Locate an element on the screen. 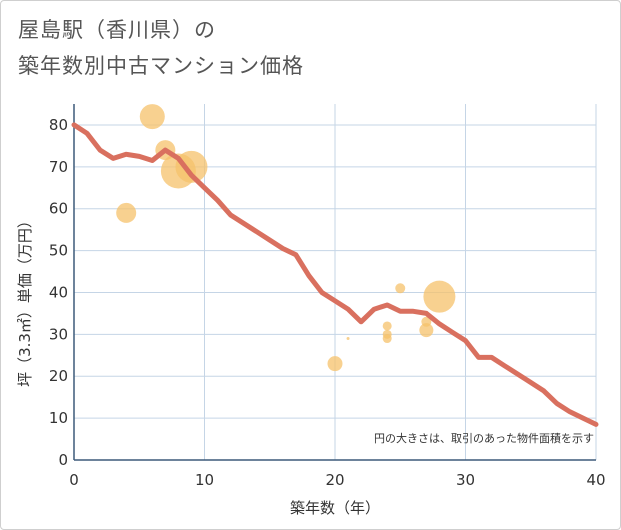  y-tick-label-80: 80 is located at coordinates (58, 125).